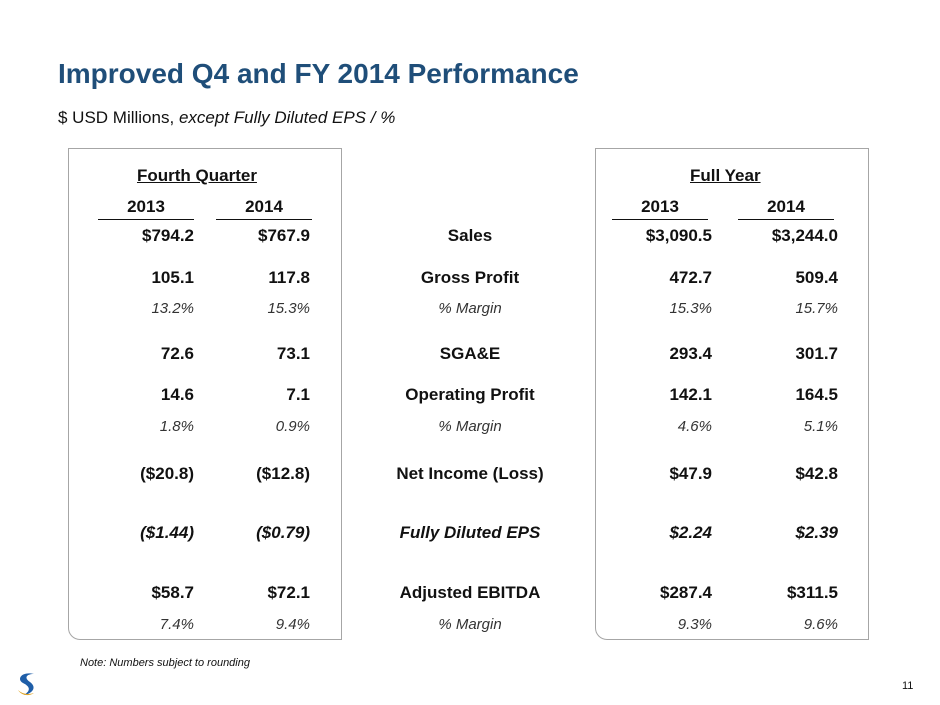 The width and height of the screenshot is (940, 705). Describe the element at coordinates (470, 473) in the screenshot. I see `row-label: Net Income (Loss)` at that location.